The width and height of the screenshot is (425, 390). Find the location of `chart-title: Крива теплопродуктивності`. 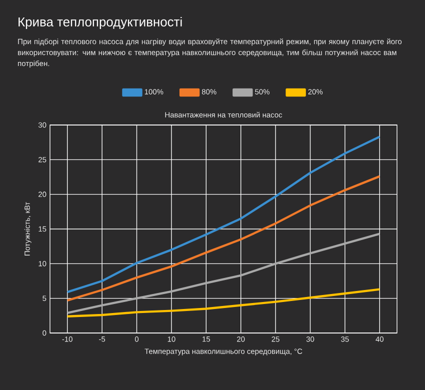

chart-title: Крива теплопродуктивності is located at coordinates (100, 23).